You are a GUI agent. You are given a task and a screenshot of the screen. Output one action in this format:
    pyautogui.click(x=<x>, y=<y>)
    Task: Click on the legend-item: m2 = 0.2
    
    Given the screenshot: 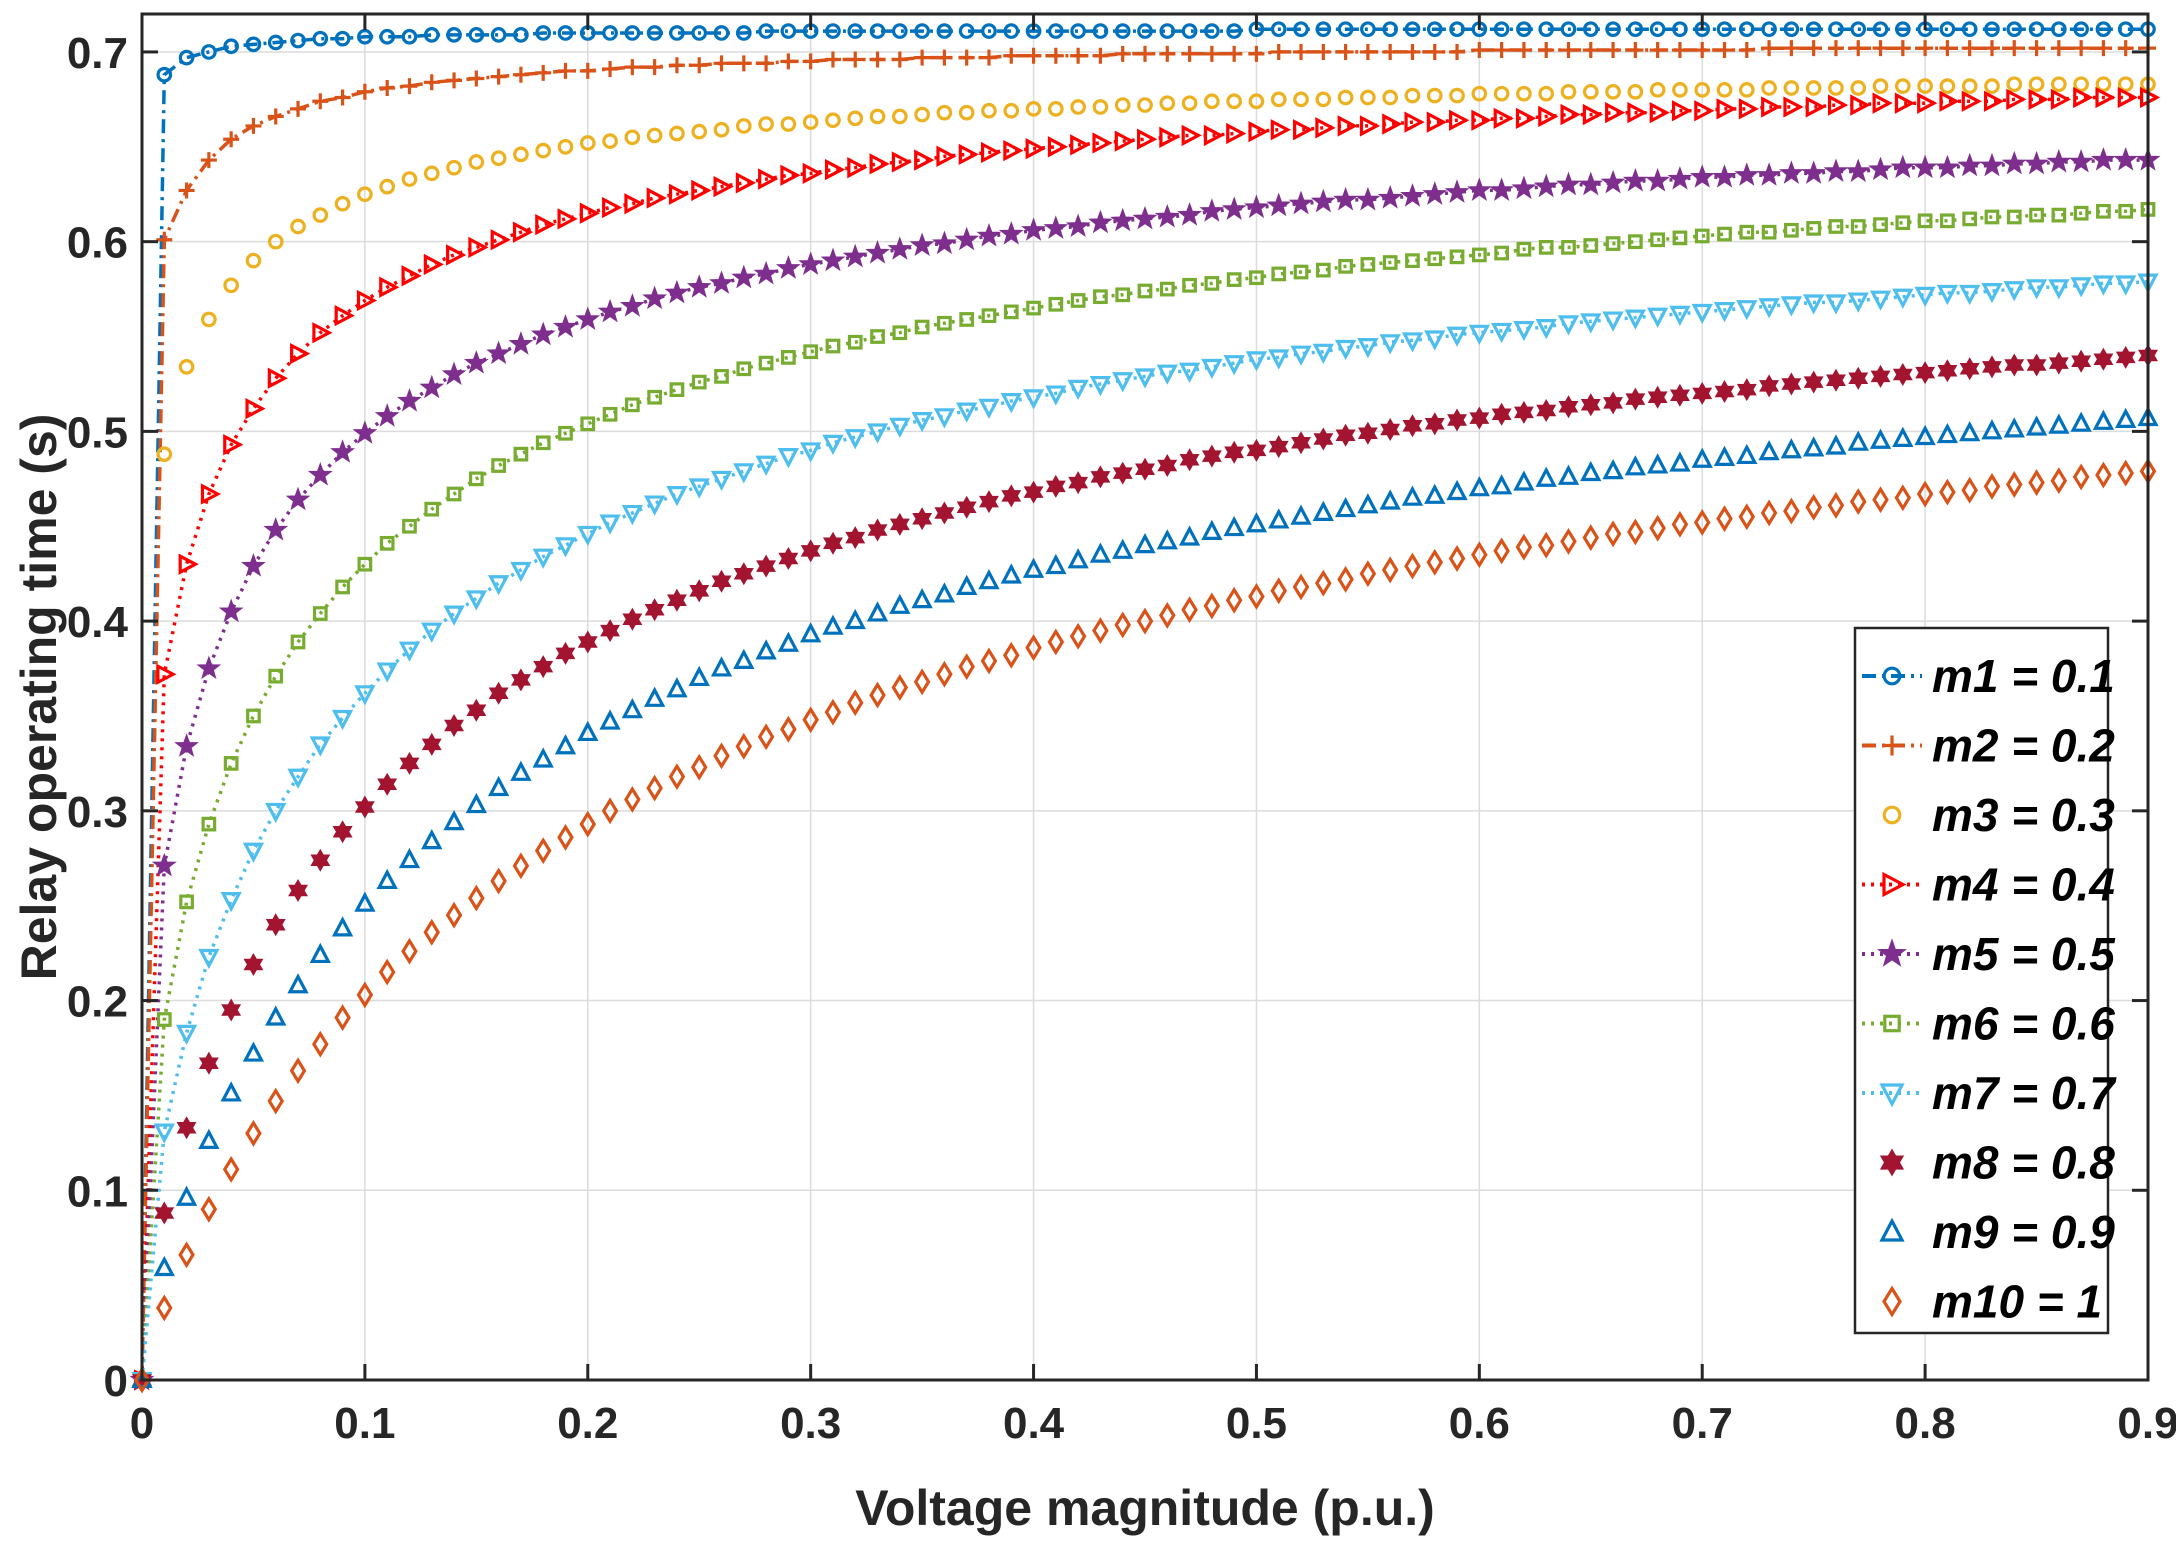 What is the action you would take?
    pyautogui.click(x=1988, y=746)
    